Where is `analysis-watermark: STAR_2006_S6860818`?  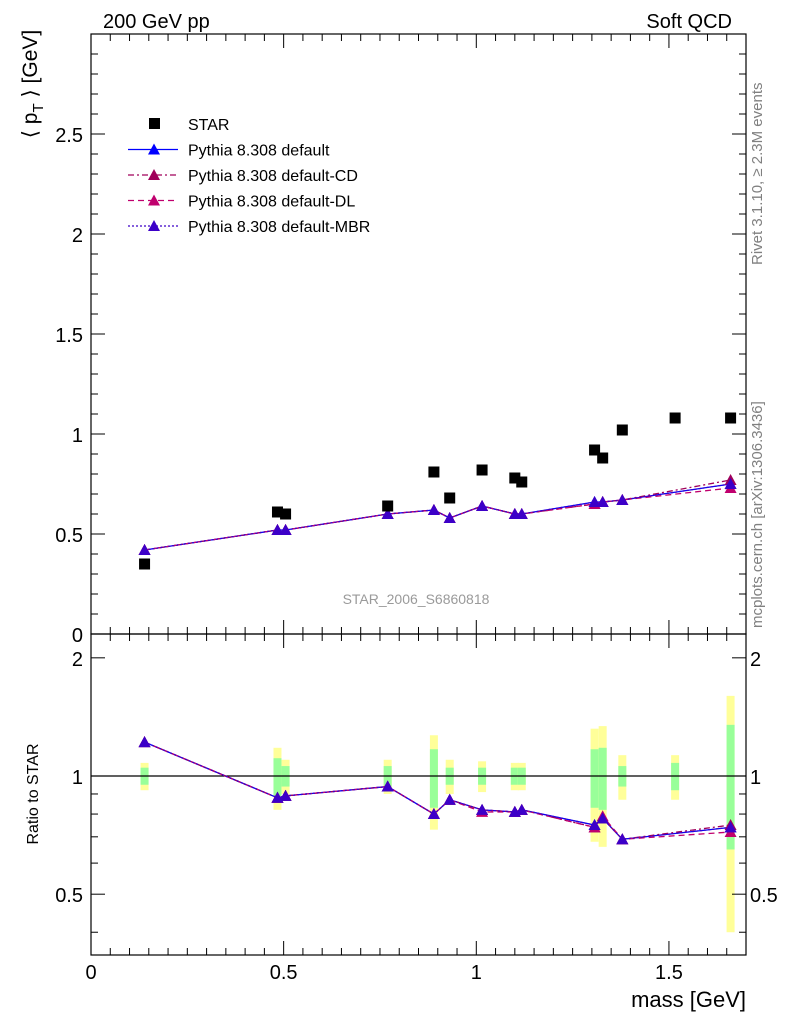 analysis-watermark: STAR_2006_S6860818 is located at coordinates (416, 599).